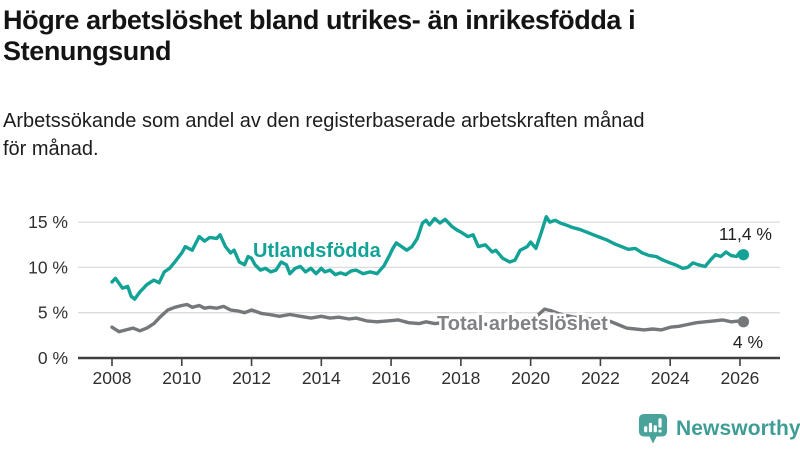  What do you see at coordinates (738, 428) in the screenshot?
I see `newsworthy-logo-text: Newsworthy` at bounding box center [738, 428].